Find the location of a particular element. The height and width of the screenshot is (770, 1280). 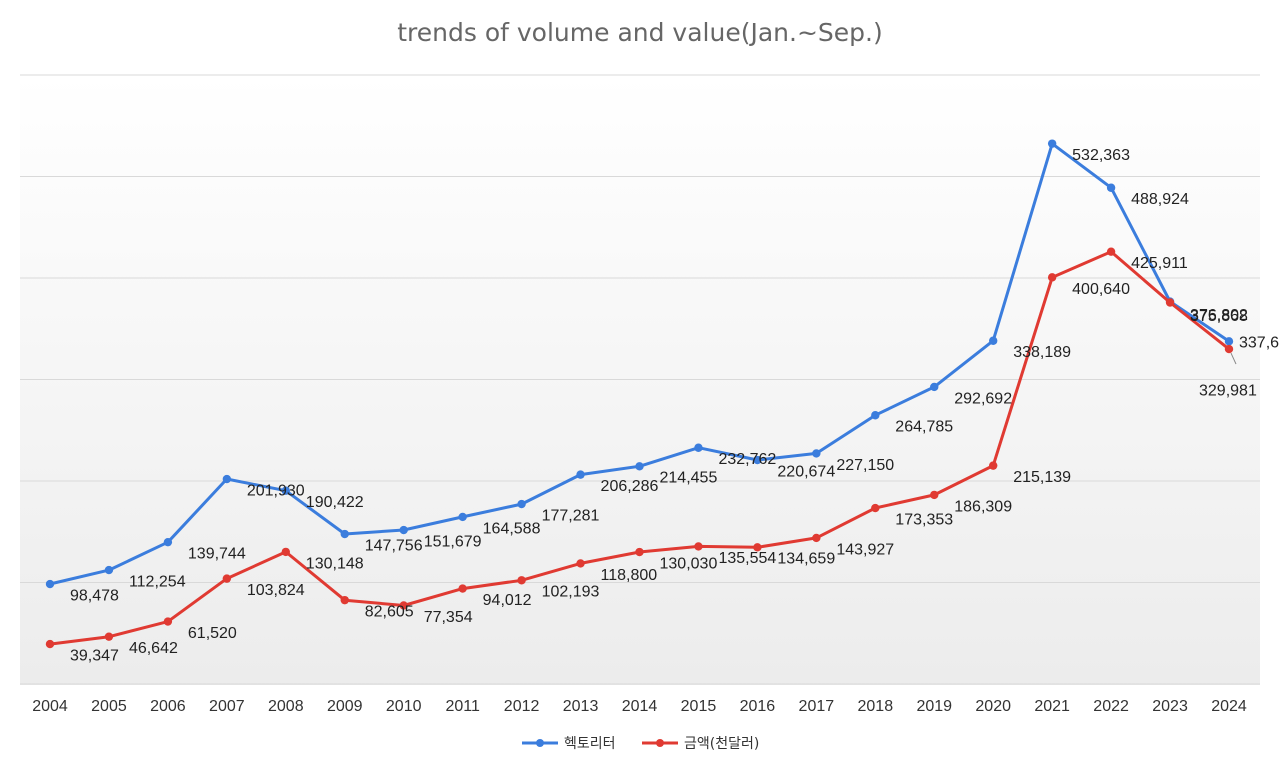

x-tick-label: 2017 is located at coordinates (817, 706).